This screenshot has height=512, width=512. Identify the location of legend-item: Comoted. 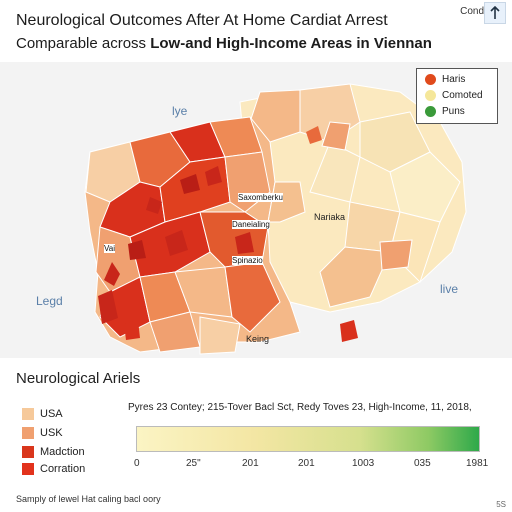
(457, 95).